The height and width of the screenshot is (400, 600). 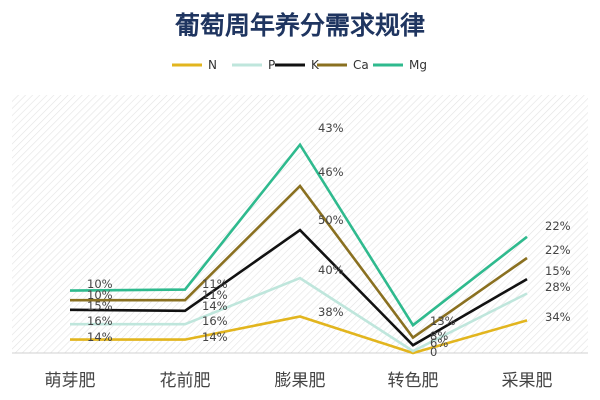 What do you see at coordinates (215, 284) in the screenshot?
I see `data-label-mg: 11%` at bounding box center [215, 284].